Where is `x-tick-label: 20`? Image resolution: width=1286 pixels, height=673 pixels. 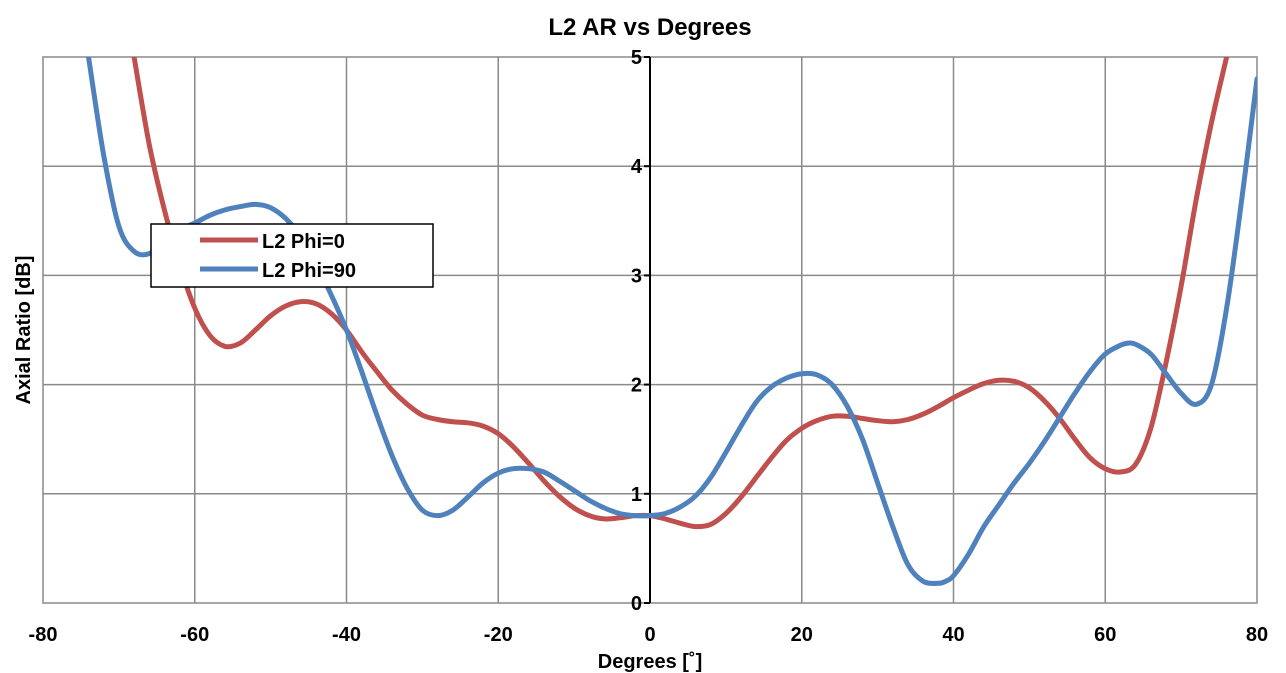
x-tick-label: 20 is located at coordinates (802, 635).